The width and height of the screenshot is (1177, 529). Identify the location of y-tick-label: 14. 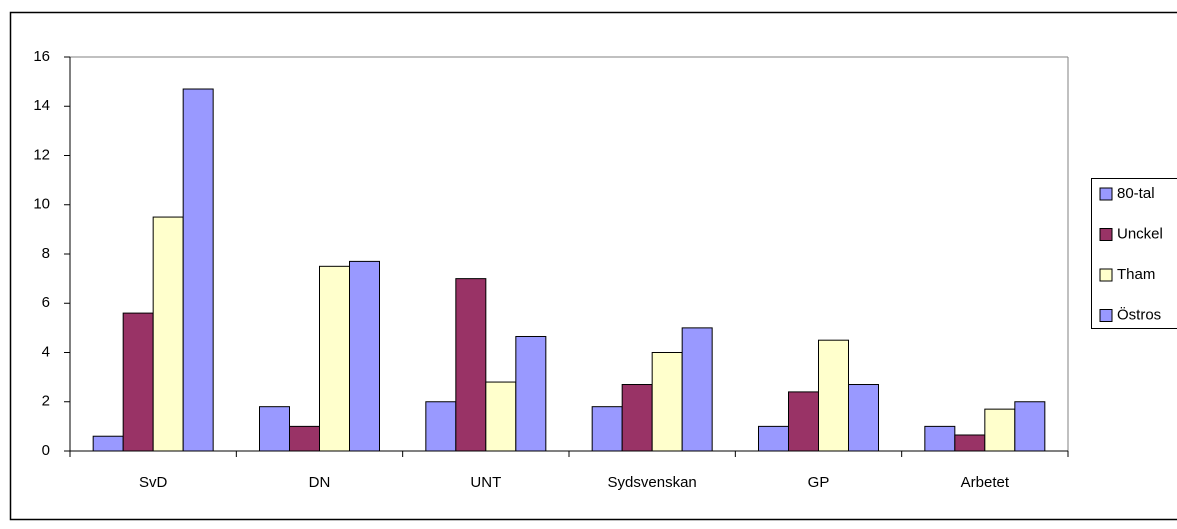
(41, 105).